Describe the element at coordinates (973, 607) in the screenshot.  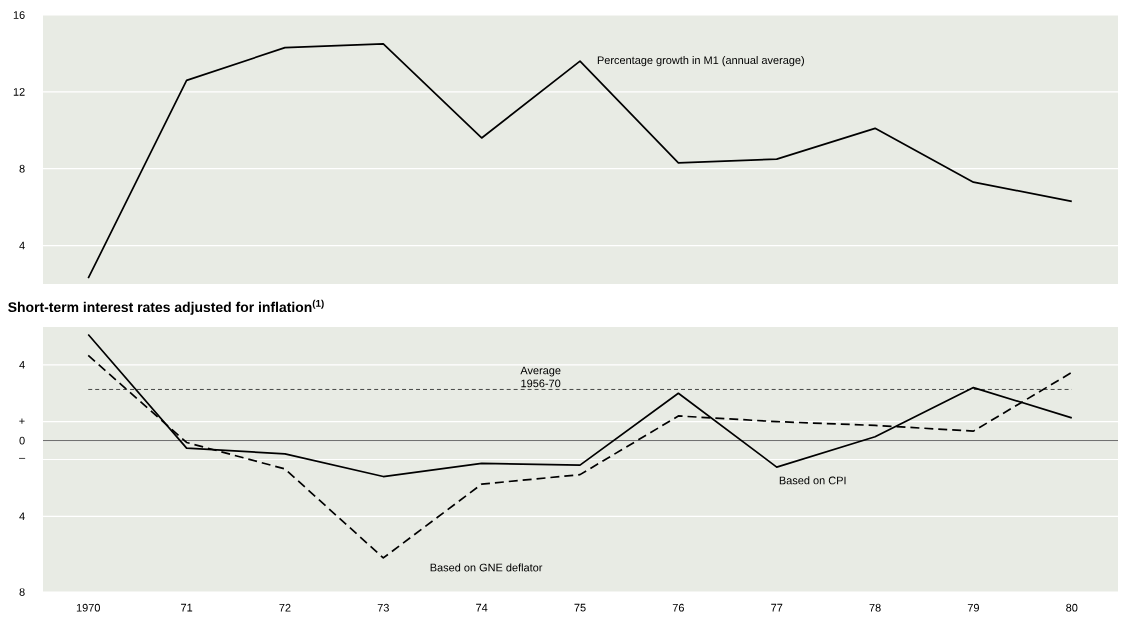
I see `x-tick-label: 79` at that location.